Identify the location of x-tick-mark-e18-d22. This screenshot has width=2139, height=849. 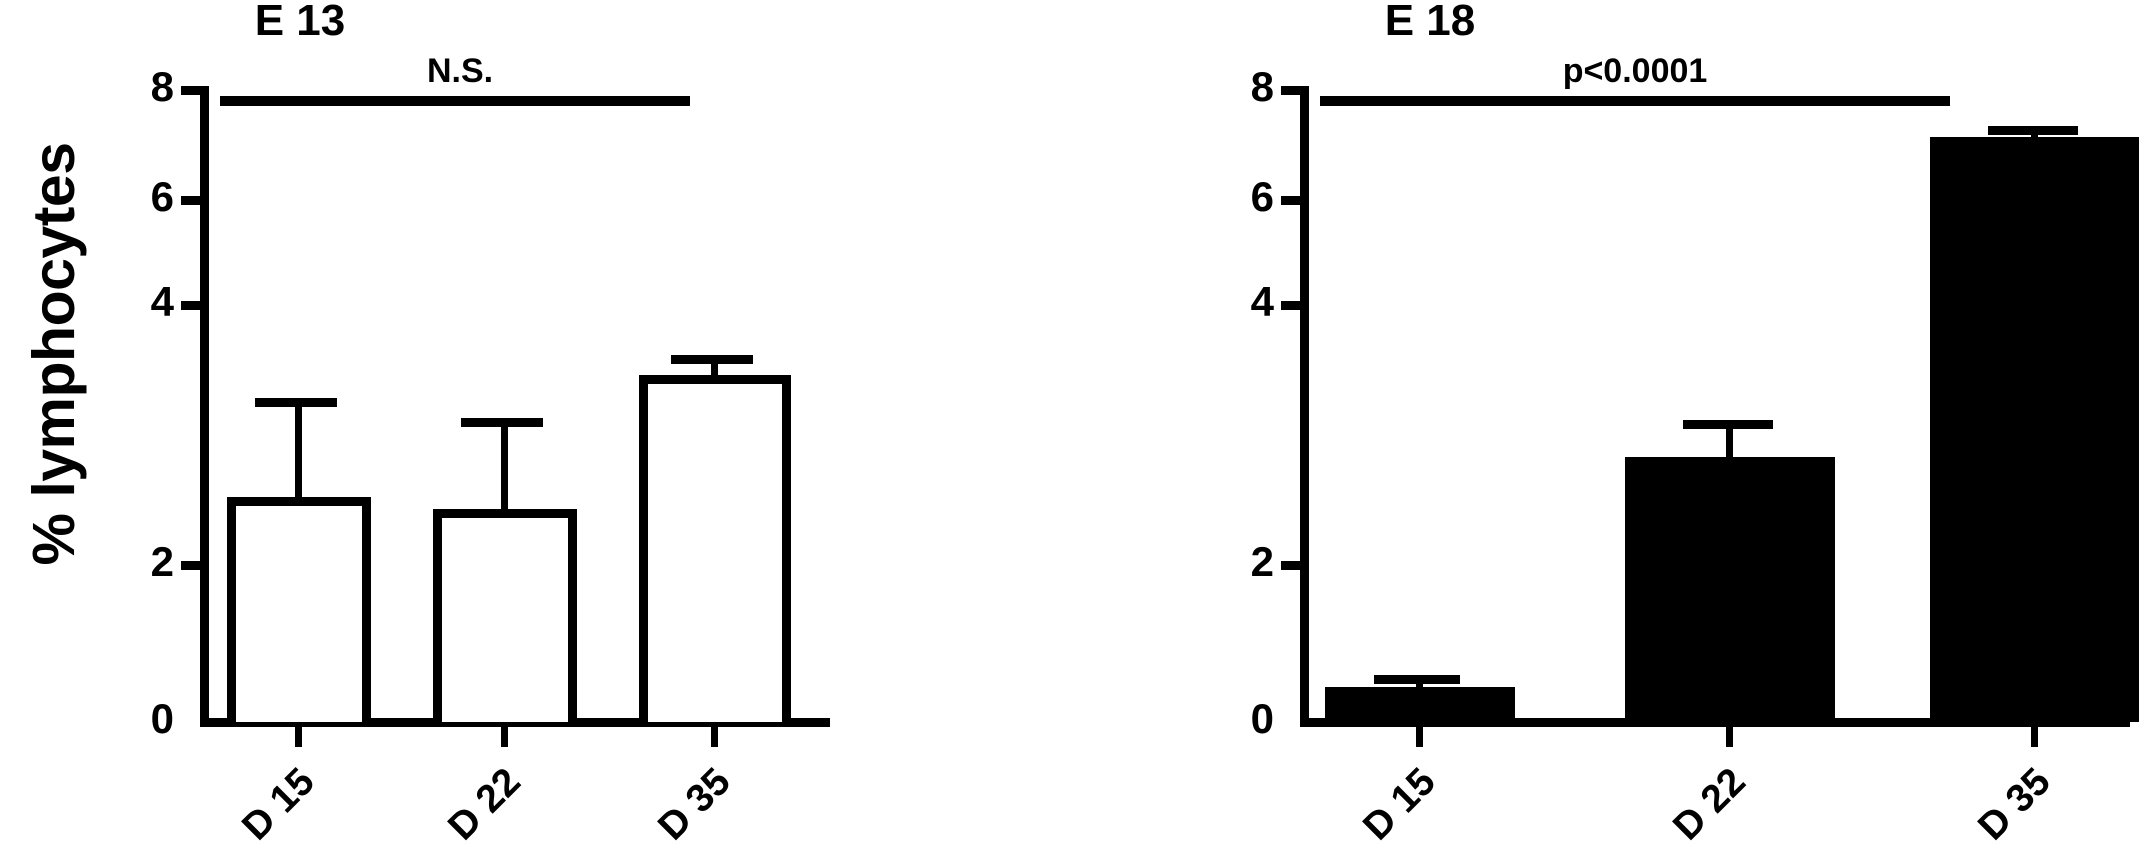
(1729, 737).